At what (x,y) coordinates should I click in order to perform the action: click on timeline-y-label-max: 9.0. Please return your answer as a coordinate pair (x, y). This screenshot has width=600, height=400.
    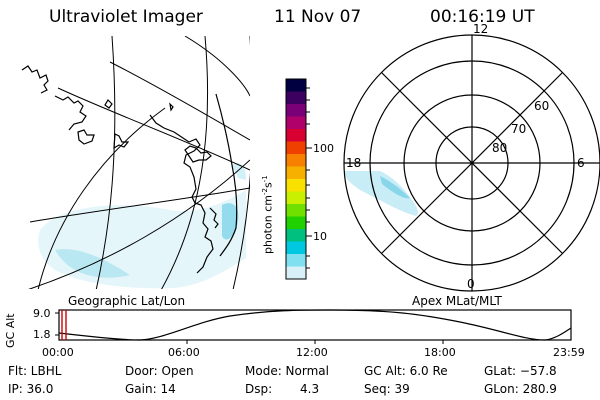
    Looking at the image, I should click on (42, 313).